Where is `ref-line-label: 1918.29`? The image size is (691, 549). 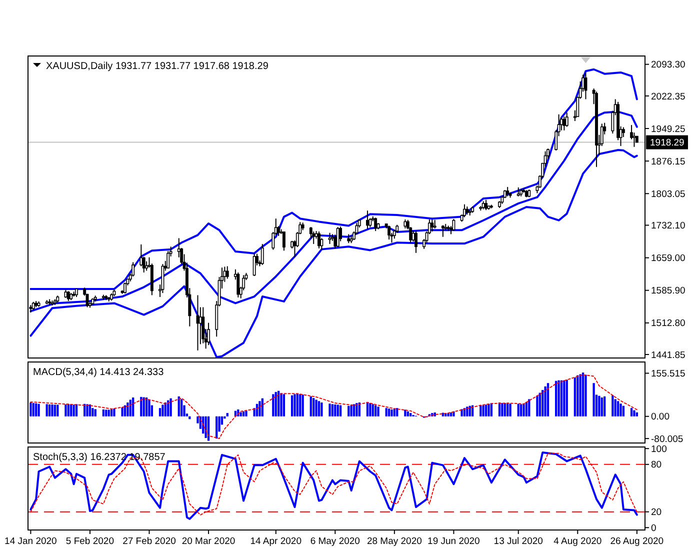 ref-line-label: 1918.29 is located at coordinates (667, 143).